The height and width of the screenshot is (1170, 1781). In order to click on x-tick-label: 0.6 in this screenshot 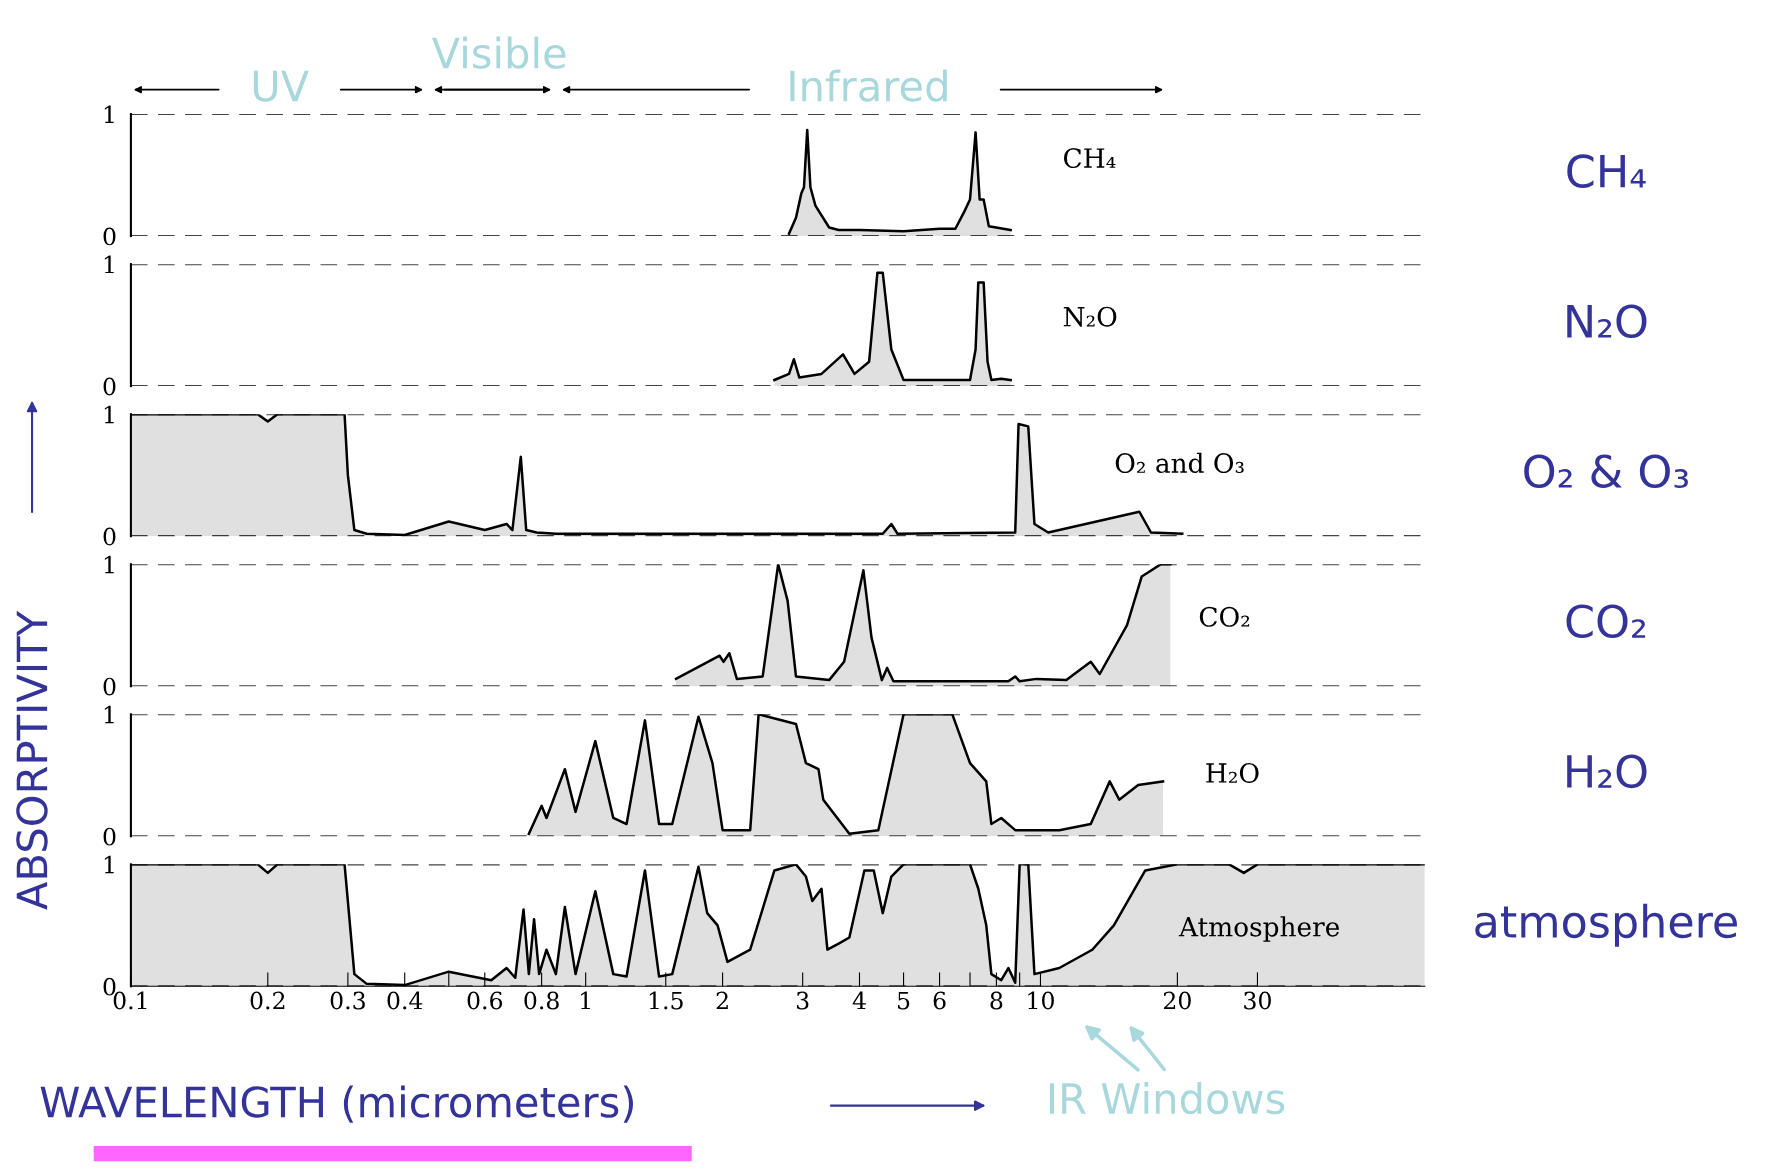, I will do `click(485, 1000)`.